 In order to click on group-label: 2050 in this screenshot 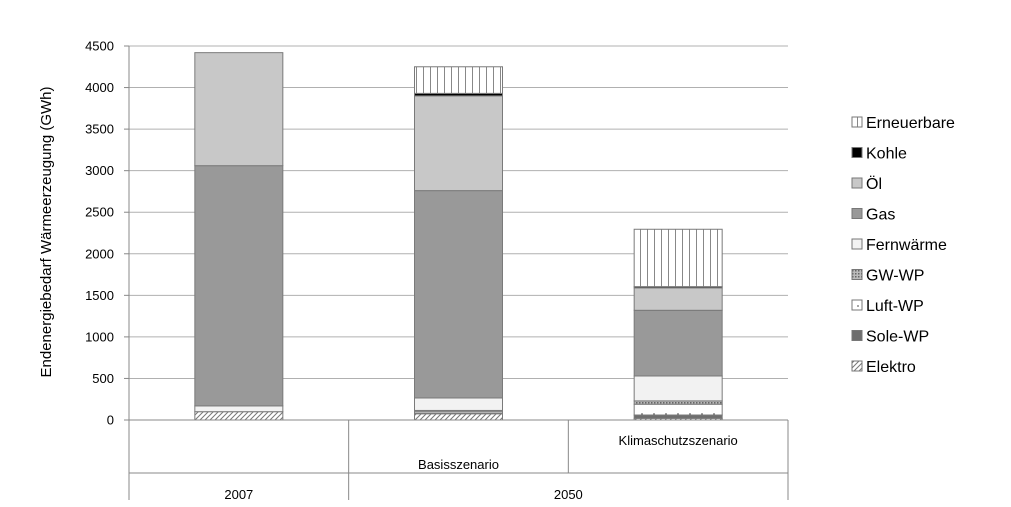, I will do `click(568, 494)`.